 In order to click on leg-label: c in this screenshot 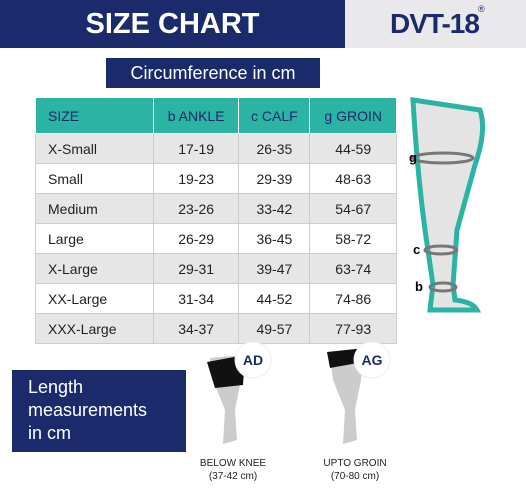, I will do `click(416, 249)`.